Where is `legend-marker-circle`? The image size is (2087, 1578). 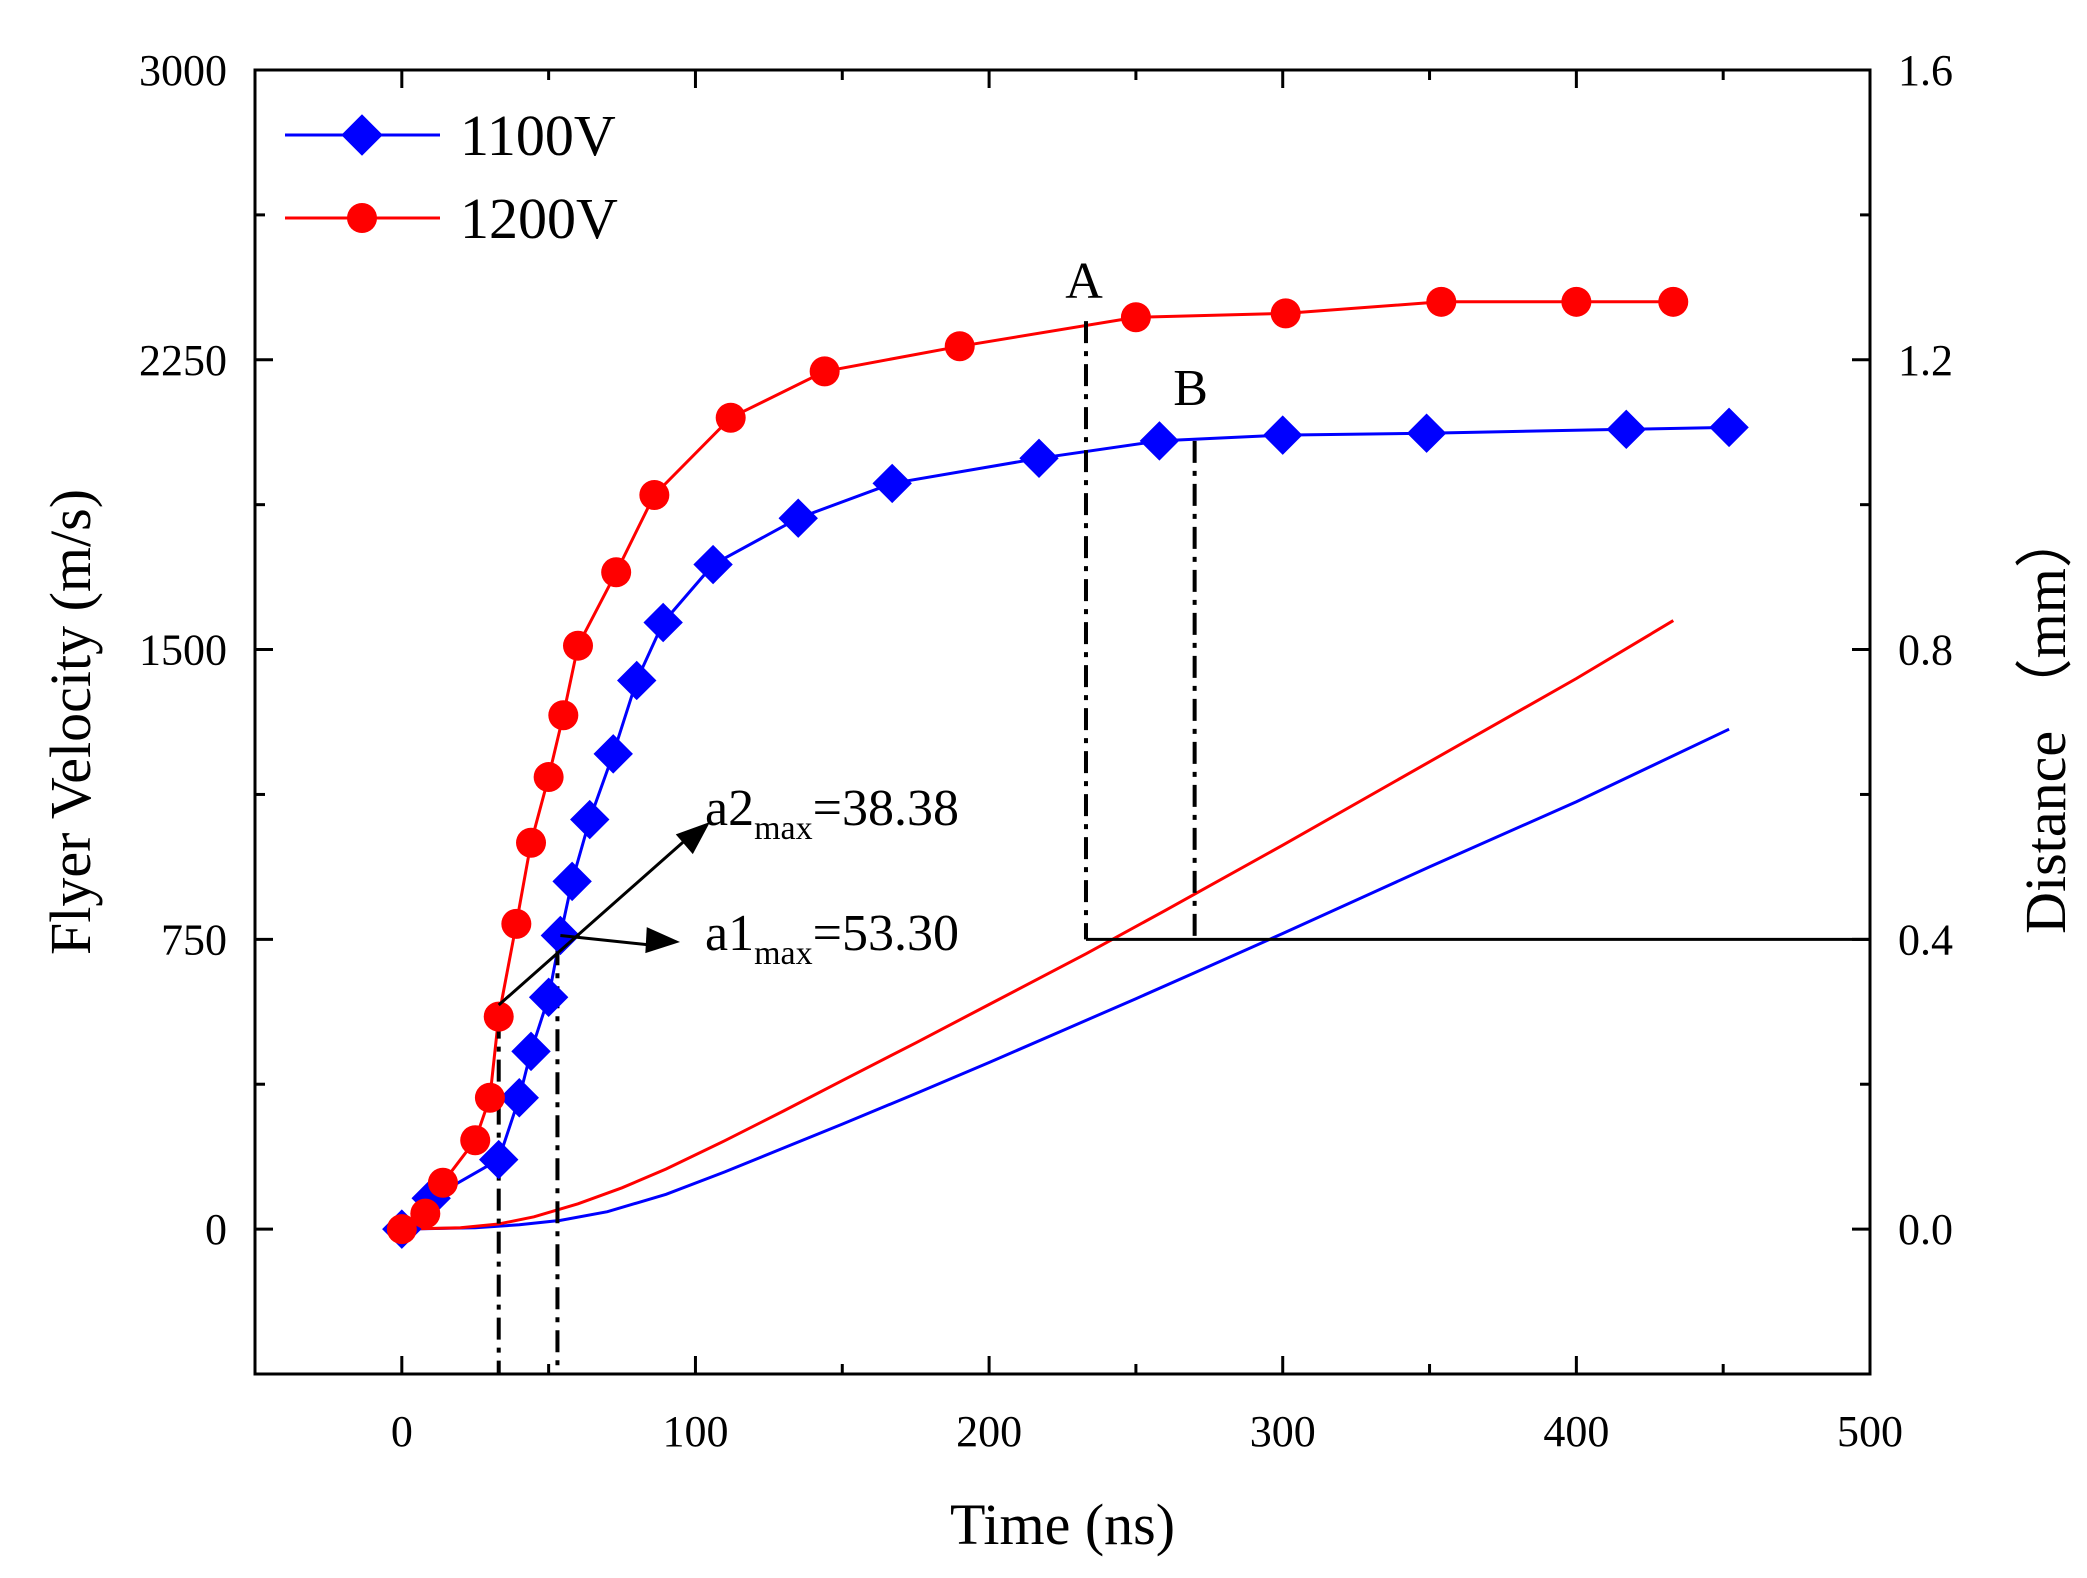 legend-marker-circle is located at coordinates (362, 218).